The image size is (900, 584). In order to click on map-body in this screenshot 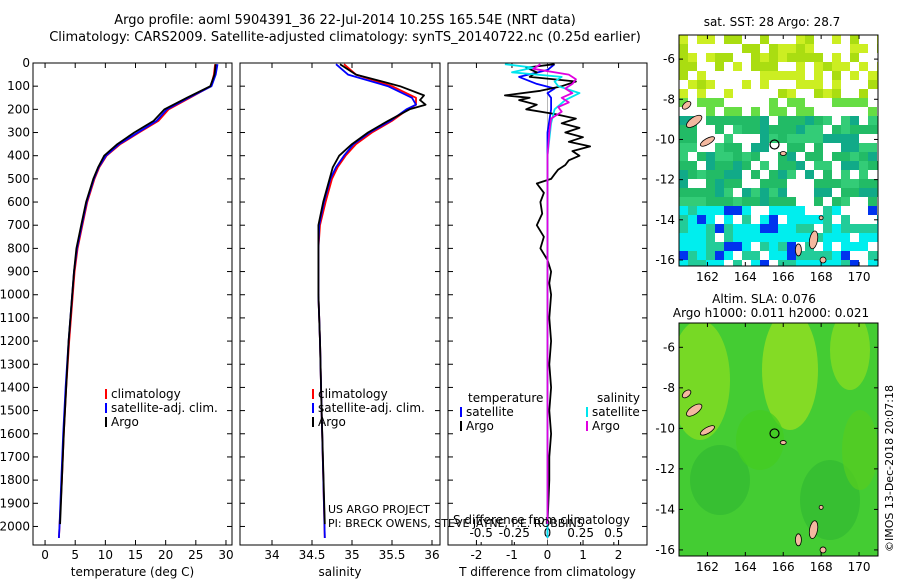, I will do `click(778, 439)`.